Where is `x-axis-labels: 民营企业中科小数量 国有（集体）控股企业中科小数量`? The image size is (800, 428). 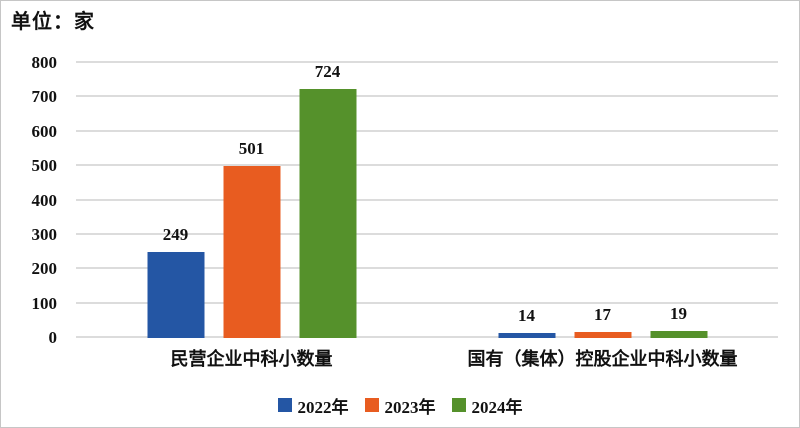 x-axis-labels: 民营企业中科小数量 国有（集体）控股企业中科小数量 is located at coordinates (427, 359).